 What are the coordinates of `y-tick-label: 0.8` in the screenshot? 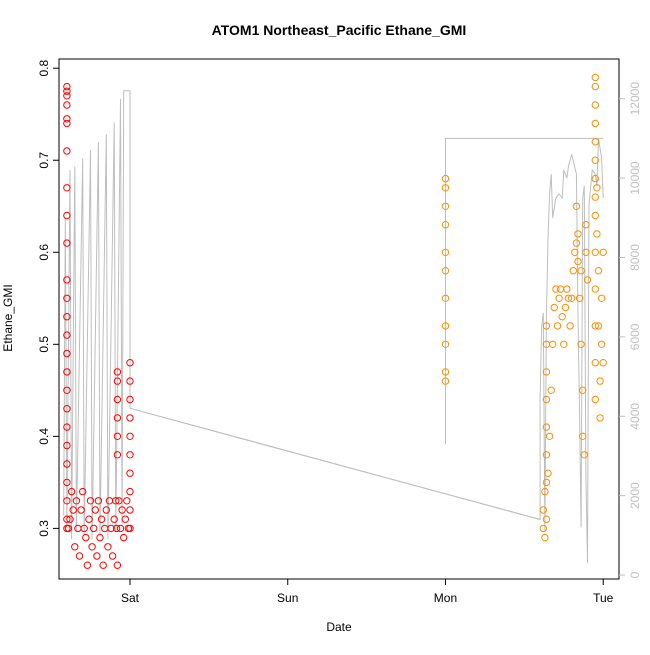 It's located at (44, 68).